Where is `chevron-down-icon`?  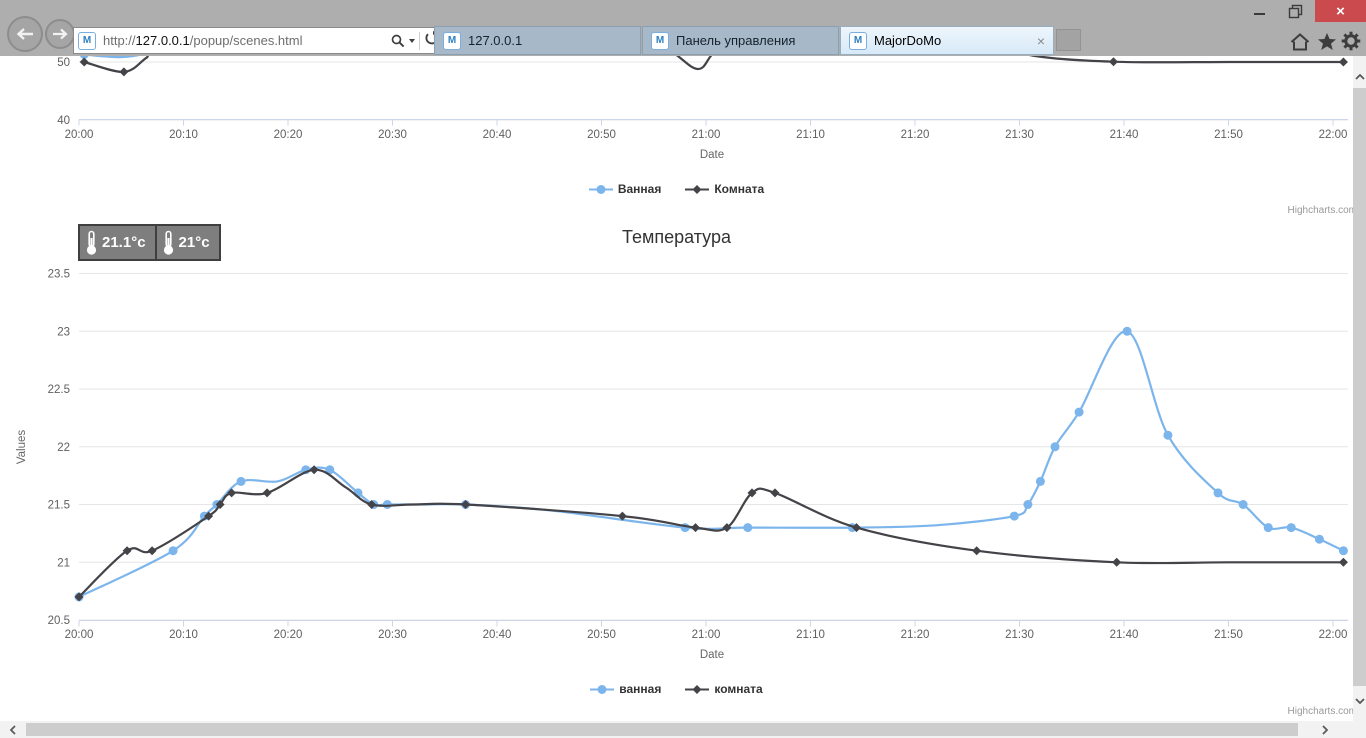
chevron-down-icon is located at coordinates (1359, 701).